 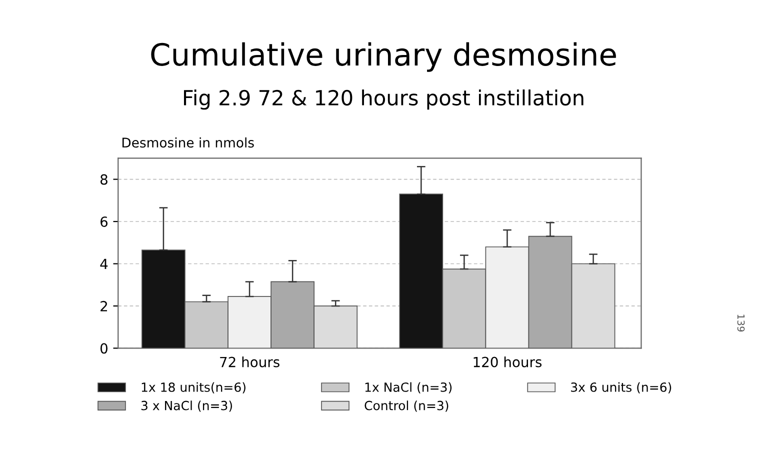 I want to click on text: 139, so click(x=741, y=323).